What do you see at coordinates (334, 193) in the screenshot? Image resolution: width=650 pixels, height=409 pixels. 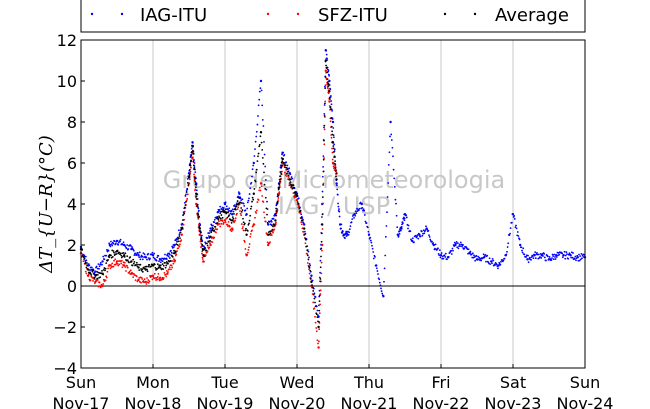 I see `watermark: Grupo de Micrometeorologia IAG / USP` at bounding box center [334, 193].